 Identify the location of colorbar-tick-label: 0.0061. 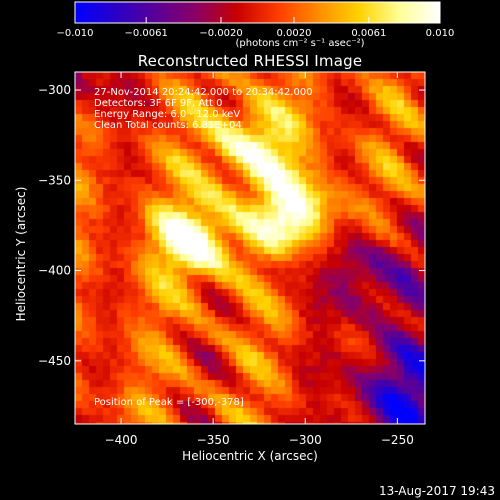
(368, 33).